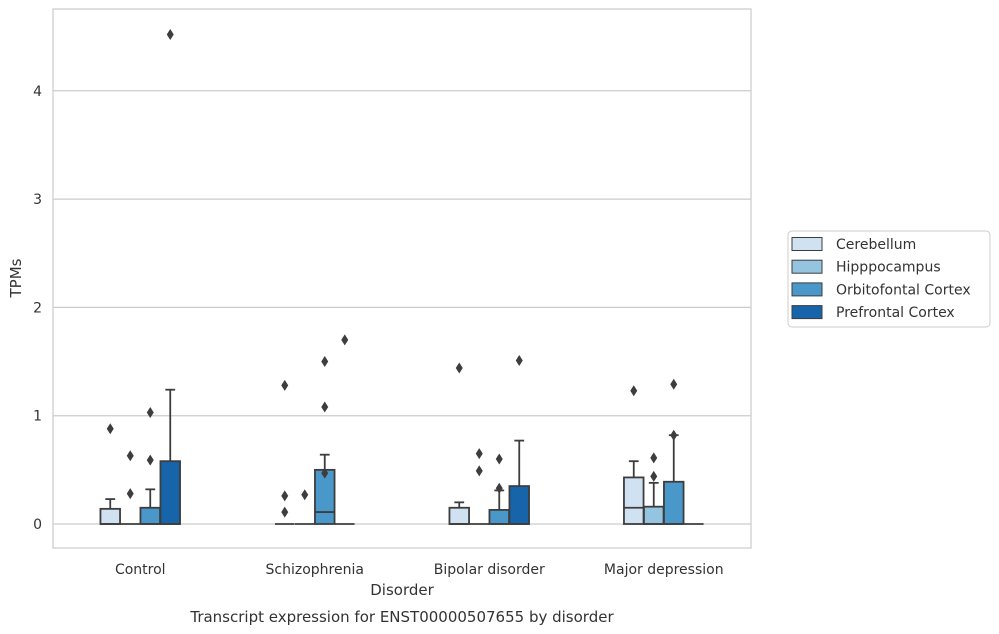 This screenshot has height=634, width=999. I want to click on x-tick-label: Schizophrenia, so click(315, 570).